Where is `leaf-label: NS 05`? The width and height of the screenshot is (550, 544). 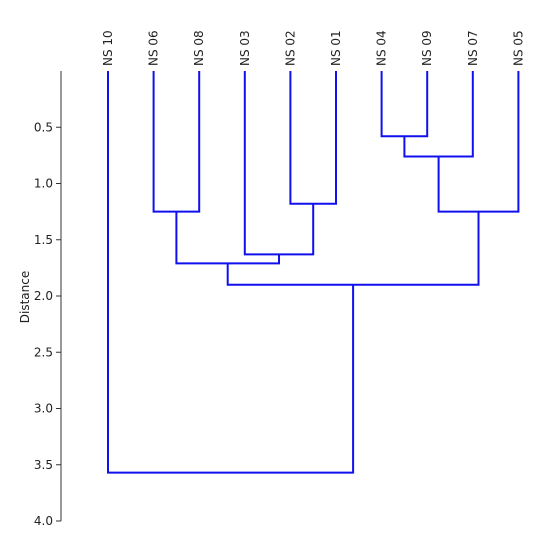
leaf-label: NS 05 is located at coordinates (518, 48).